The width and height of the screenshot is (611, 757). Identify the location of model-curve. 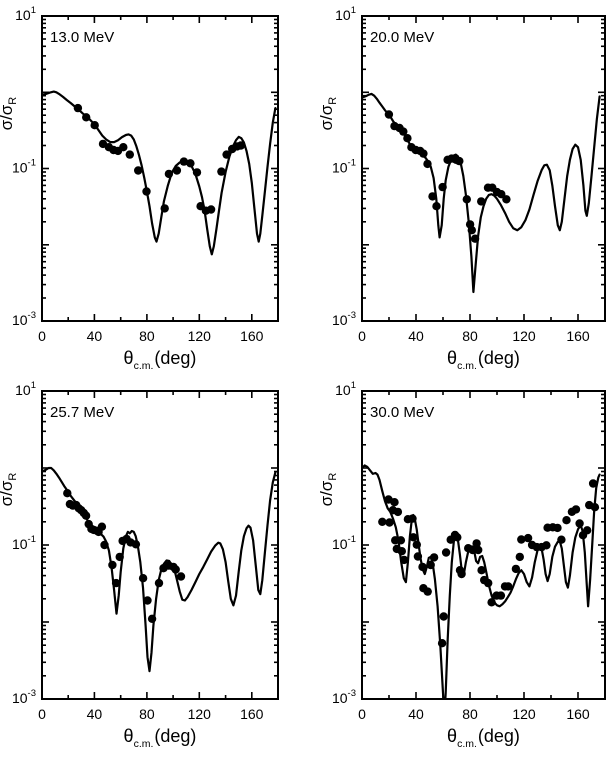
(481, 581).